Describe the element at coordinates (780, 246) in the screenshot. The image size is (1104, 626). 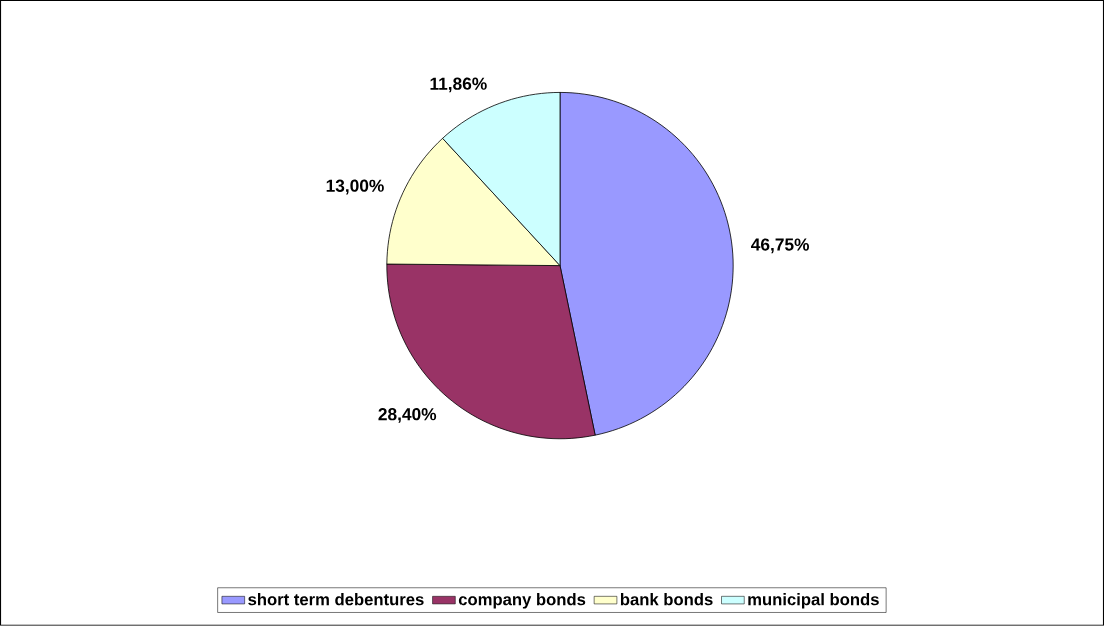
I see `data-label: 46,75%` at that location.